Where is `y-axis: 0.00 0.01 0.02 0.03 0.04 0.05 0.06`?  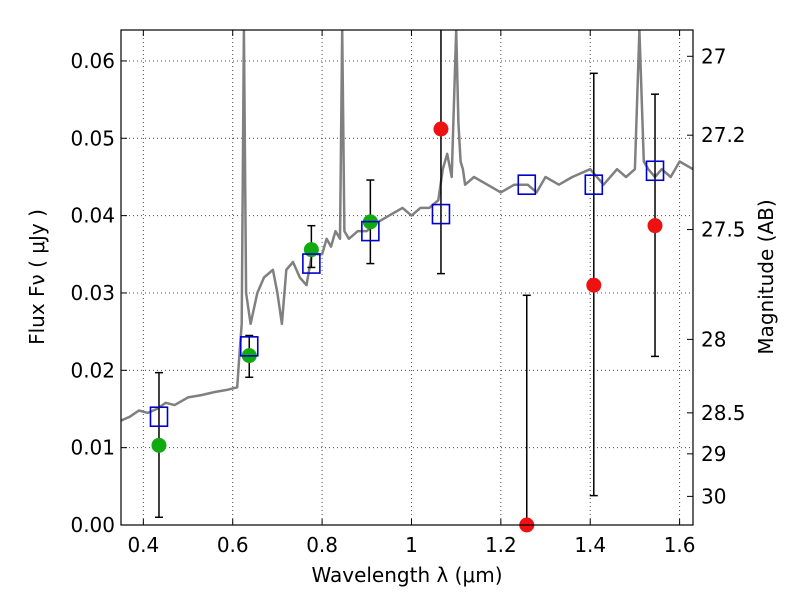
y-axis: 0.00 0.01 0.02 0.03 0.04 0.05 0.06 is located at coordinates (98, 293).